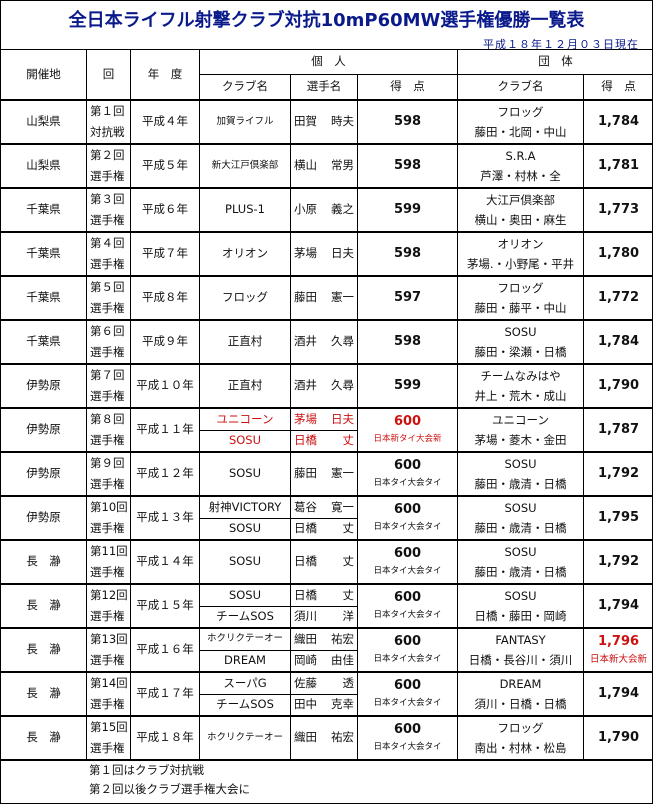 The width and height of the screenshot is (653, 804). What do you see at coordinates (521, 87) in the screenshot?
I see `header-team-club: クラブ名` at bounding box center [521, 87].